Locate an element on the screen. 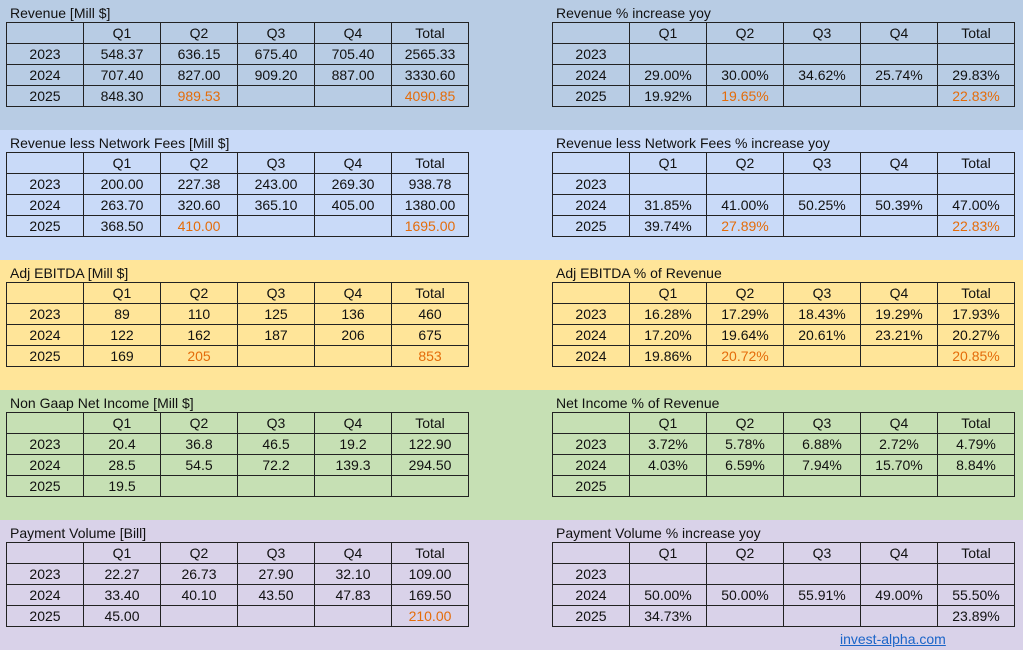 This screenshot has height=650, width=1023. value-cell: 50.25% is located at coordinates (822, 205).